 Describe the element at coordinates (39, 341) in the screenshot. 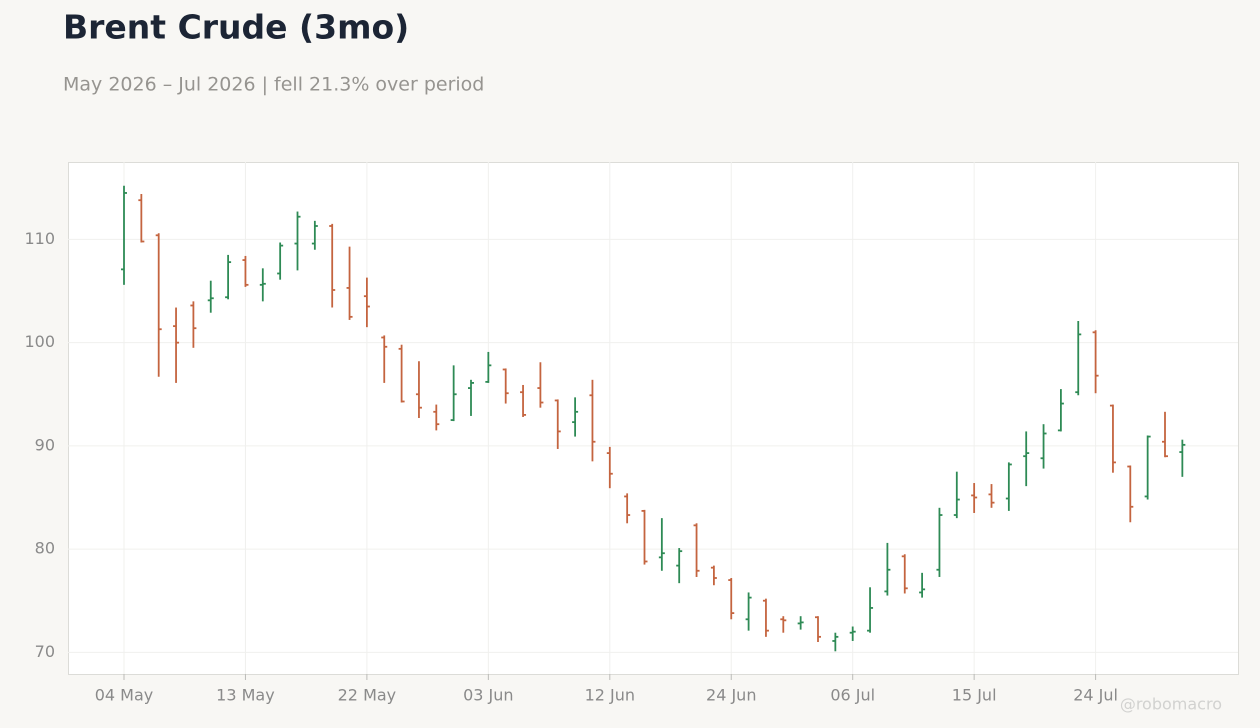

I see `y-tick-label: 100` at that location.